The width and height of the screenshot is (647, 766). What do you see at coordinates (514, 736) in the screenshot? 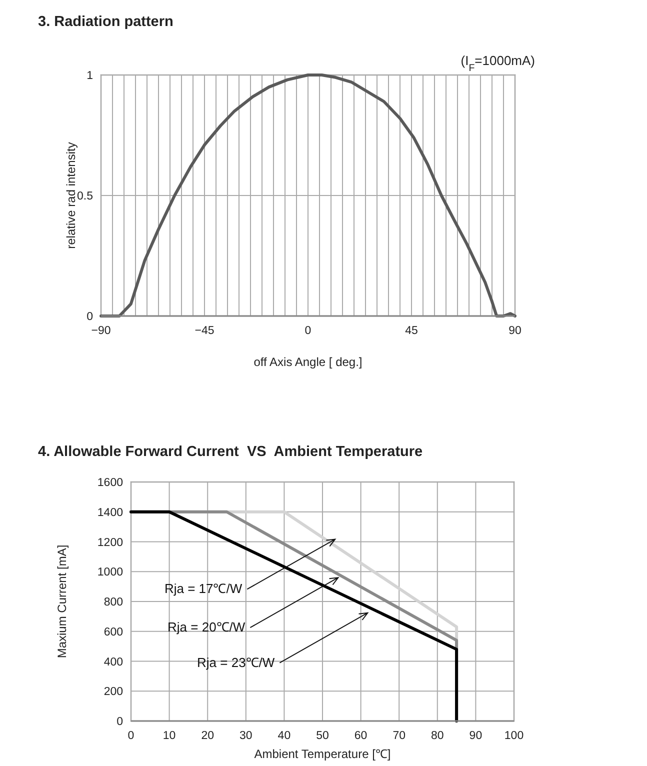
I see `x-tick-label: 100` at bounding box center [514, 736].